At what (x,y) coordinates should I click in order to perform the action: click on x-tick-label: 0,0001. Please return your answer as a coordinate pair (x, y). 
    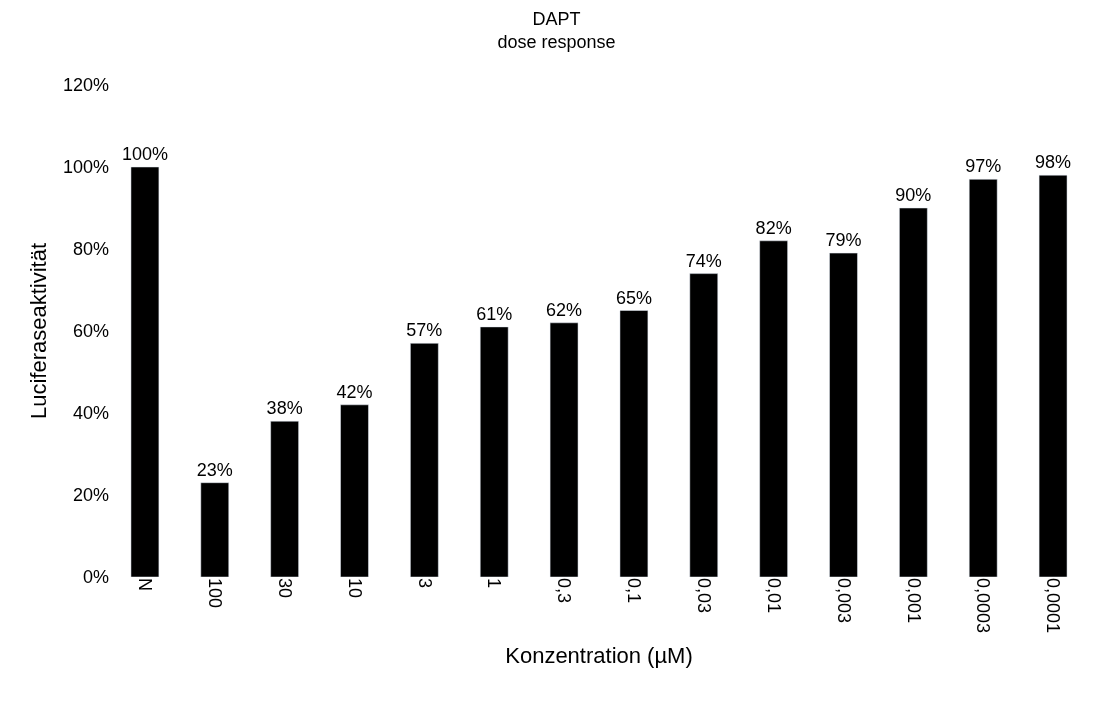
    Looking at the image, I should click on (1053, 606).